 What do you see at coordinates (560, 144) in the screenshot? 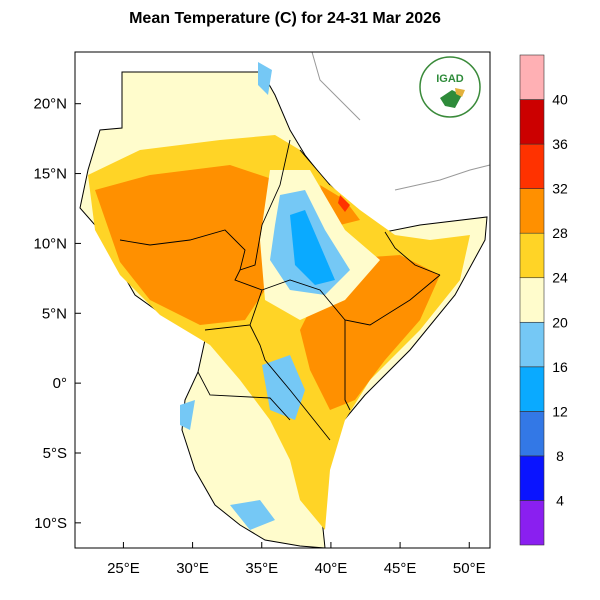
I see `colorbar-label: 36` at bounding box center [560, 144].